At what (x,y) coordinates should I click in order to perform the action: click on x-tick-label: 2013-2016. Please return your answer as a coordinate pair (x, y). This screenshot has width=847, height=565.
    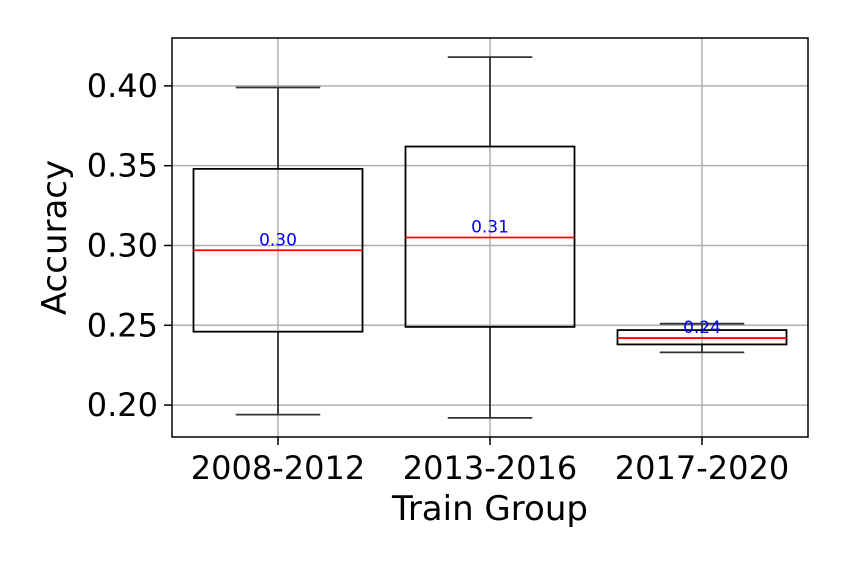
    Looking at the image, I should click on (490, 468).